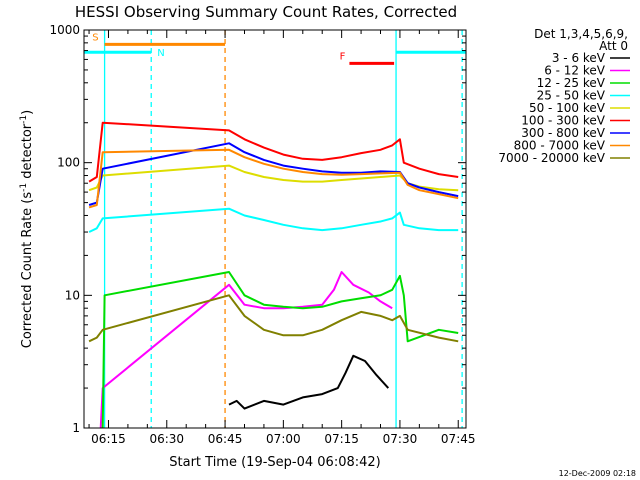 This screenshot has height=480, width=640. I want to click on y-tick-label: 1, so click(76, 428).